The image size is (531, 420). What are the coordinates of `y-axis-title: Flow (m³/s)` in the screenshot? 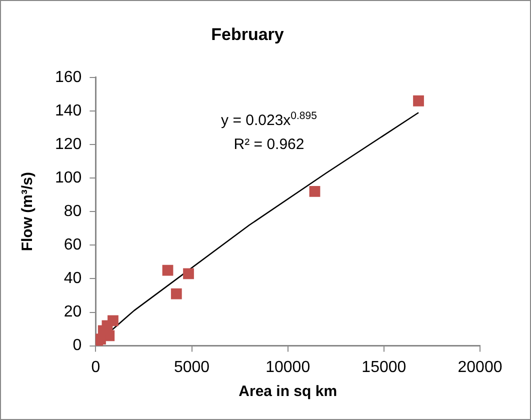 It's located at (27, 212).